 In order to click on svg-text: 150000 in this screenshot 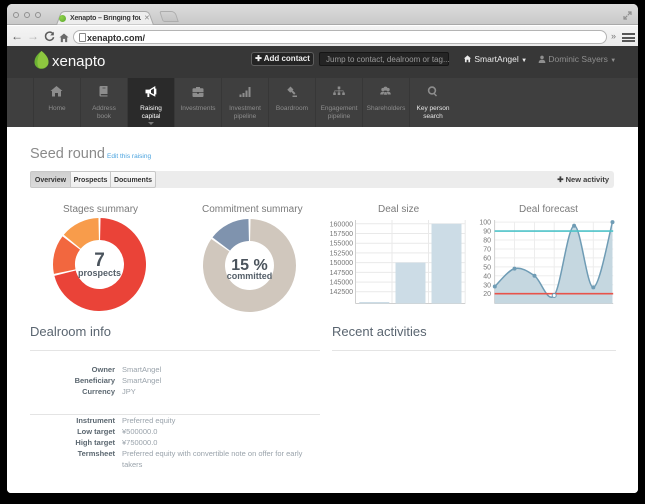, I will do `click(341, 263)`.